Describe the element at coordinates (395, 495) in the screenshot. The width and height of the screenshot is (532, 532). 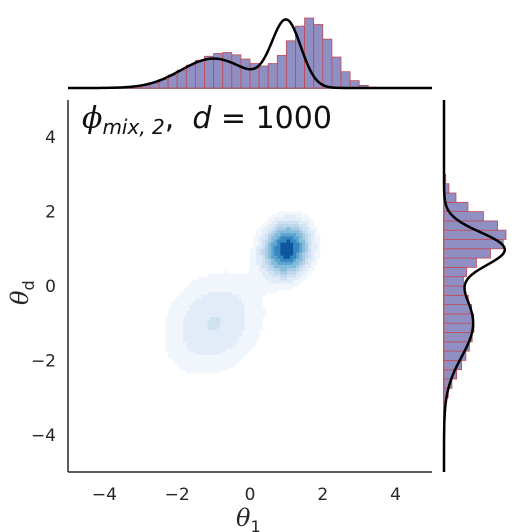
I see `x-tick-label: 4` at that location.